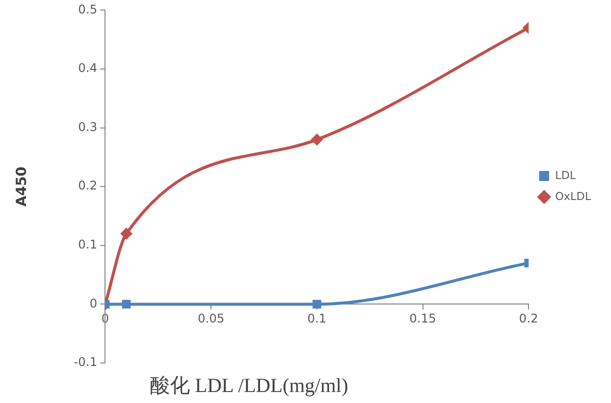 Image resolution: width=611 pixels, height=403 pixels. Describe the element at coordinates (573, 196) in the screenshot. I see `legend-label: OxLDL` at that location.